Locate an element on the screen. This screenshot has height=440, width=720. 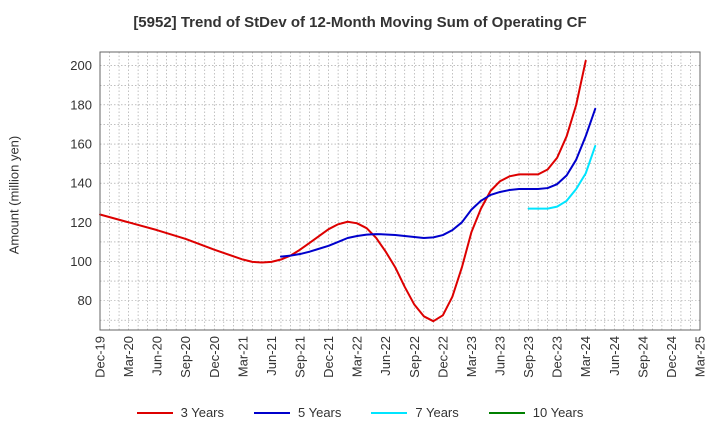
y-tick-label: 100 is located at coordinates (81, 261).